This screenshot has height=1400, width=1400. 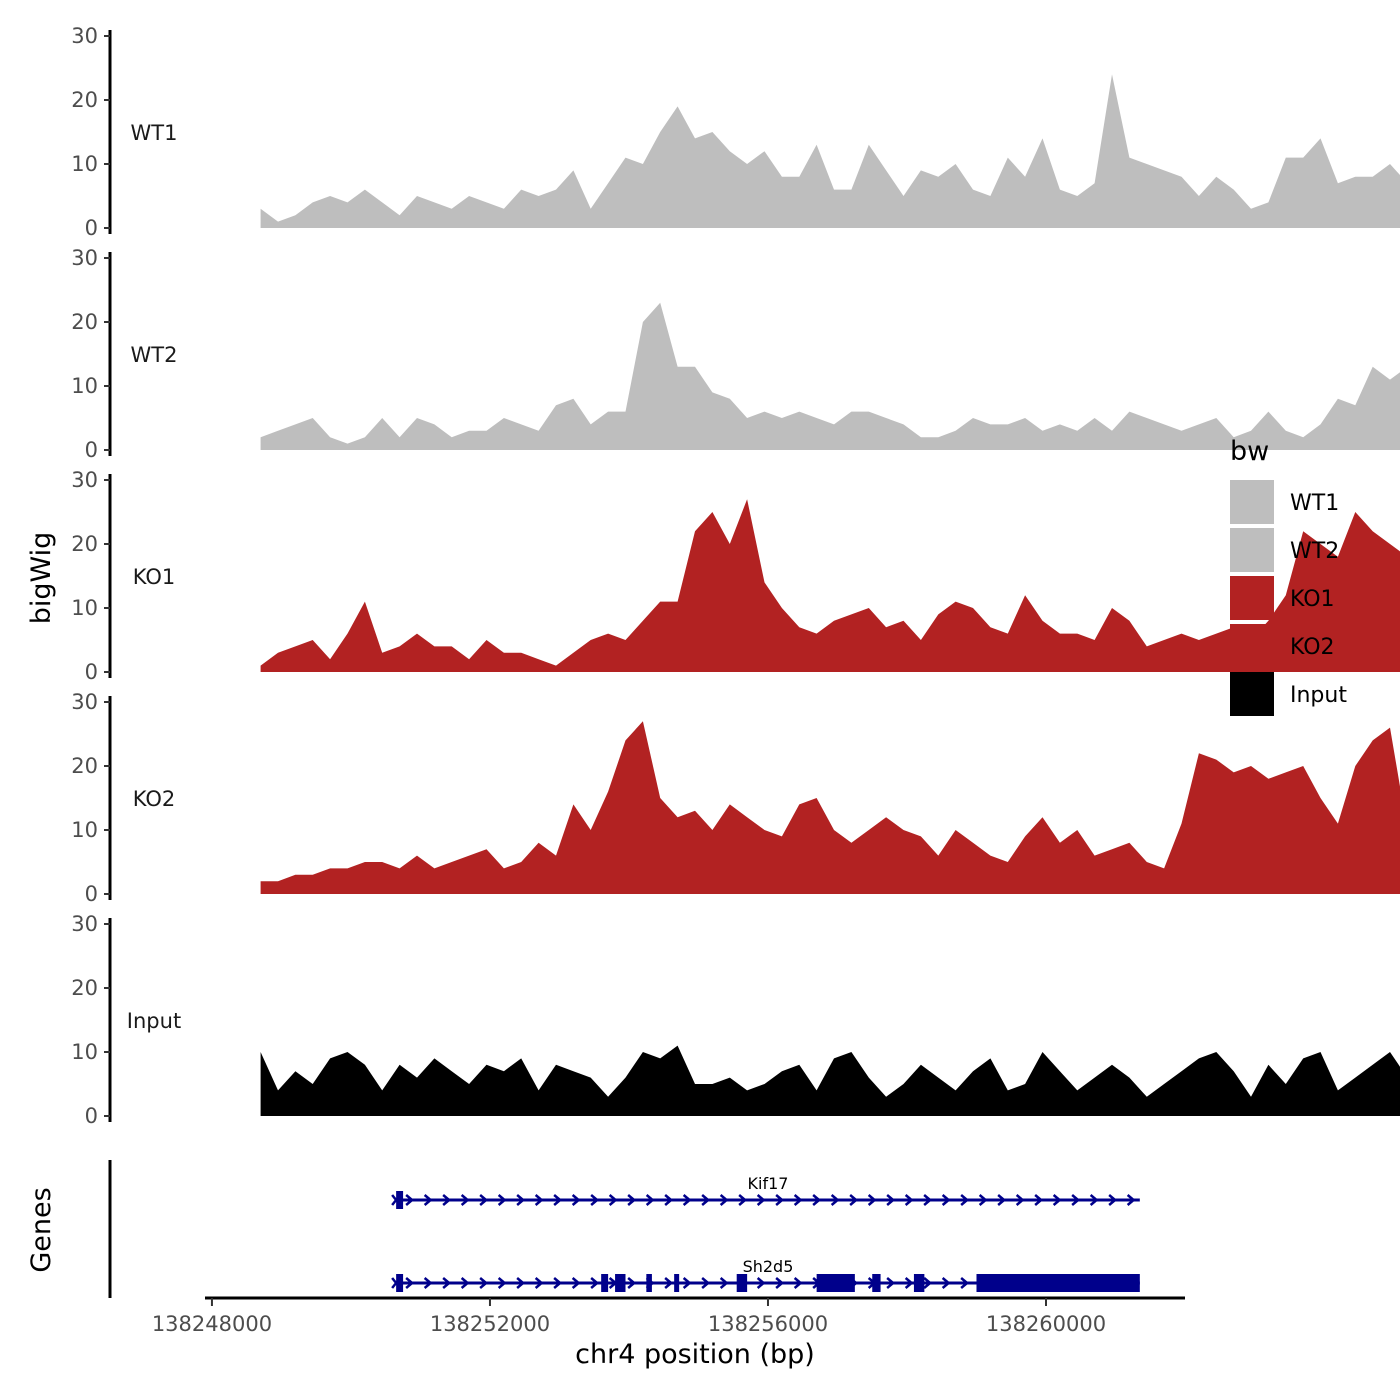 I want to click on gene-label-kif17: Kif17, so click(x=768, y=1183).